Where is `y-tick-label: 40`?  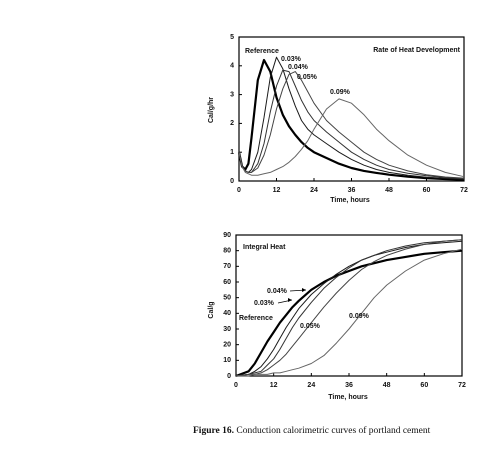 y-tick-label: 40 is located at coordinates (227, 313).